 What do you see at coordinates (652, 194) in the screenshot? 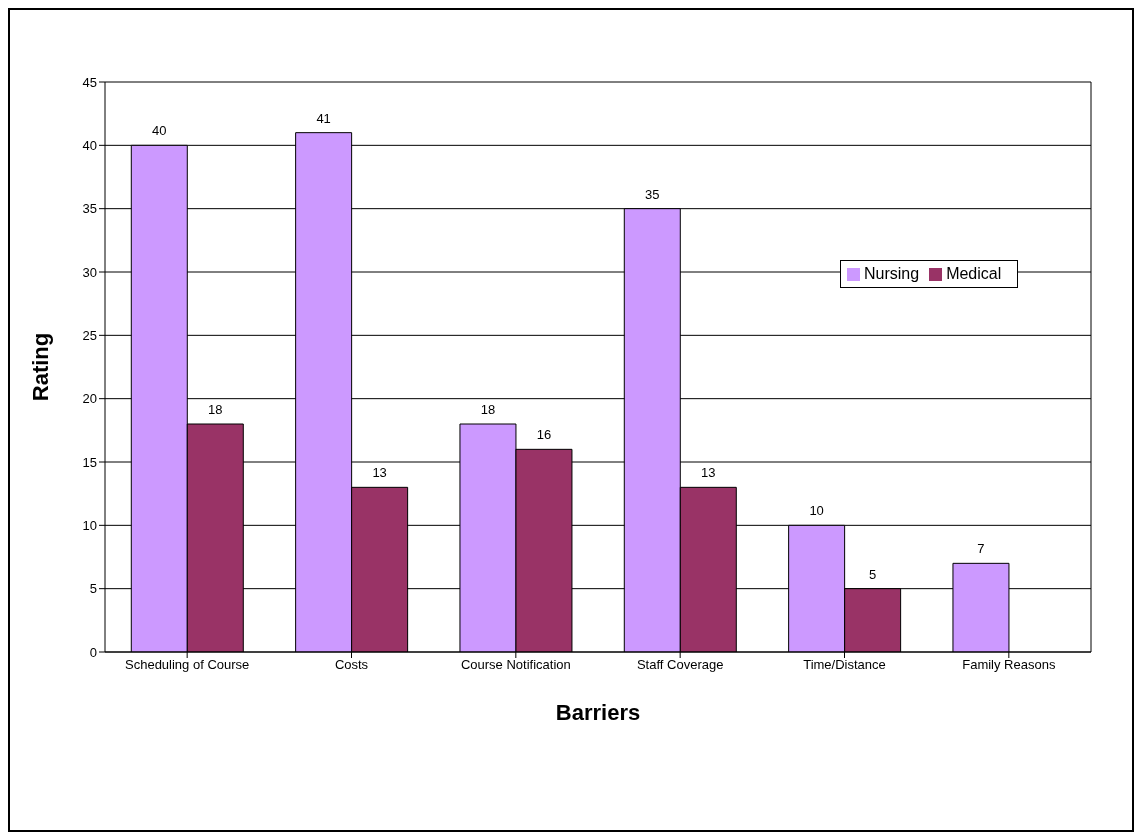
I see `data-label: 35` at bounding box center [652, 194].